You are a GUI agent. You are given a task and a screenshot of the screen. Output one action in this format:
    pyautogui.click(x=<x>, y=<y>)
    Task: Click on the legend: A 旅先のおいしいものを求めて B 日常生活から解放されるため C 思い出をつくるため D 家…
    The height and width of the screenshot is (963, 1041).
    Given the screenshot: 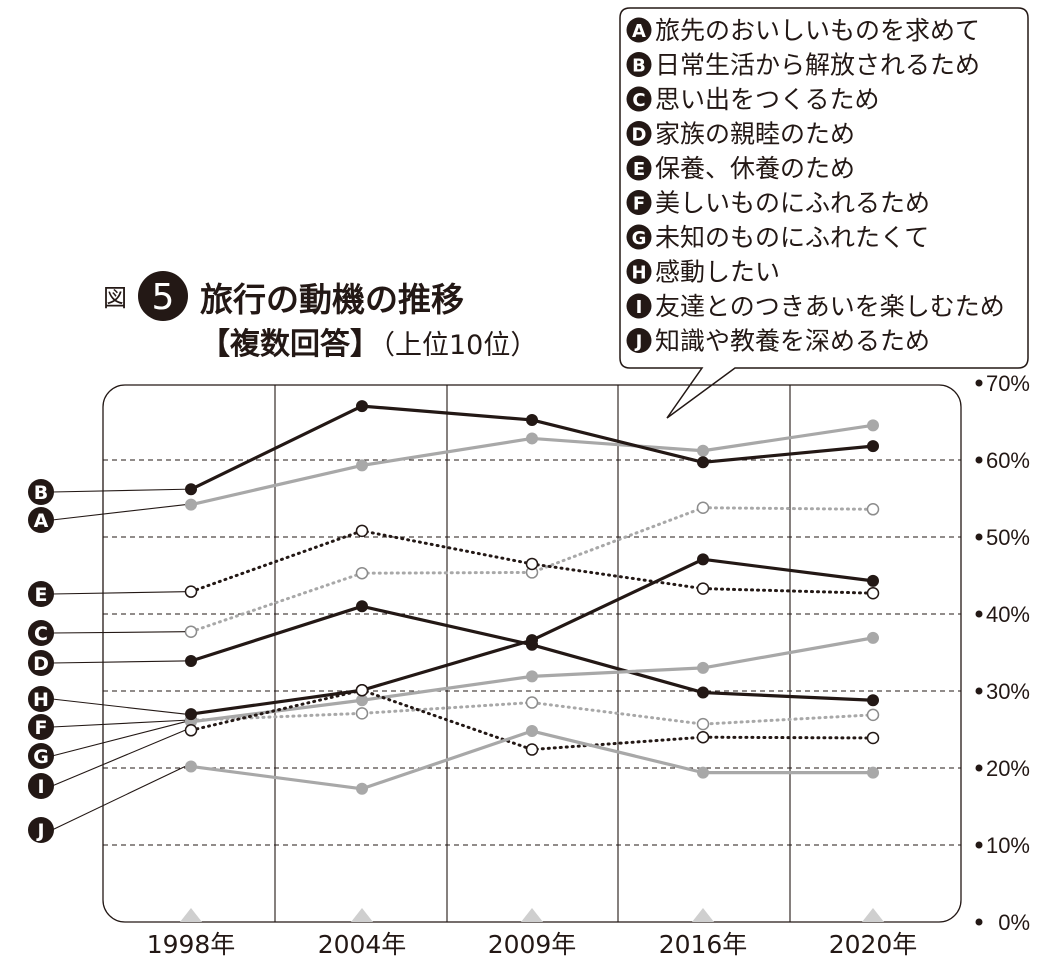 What is the action you would take?
    pyautogui.click(x=815, y=186)
    